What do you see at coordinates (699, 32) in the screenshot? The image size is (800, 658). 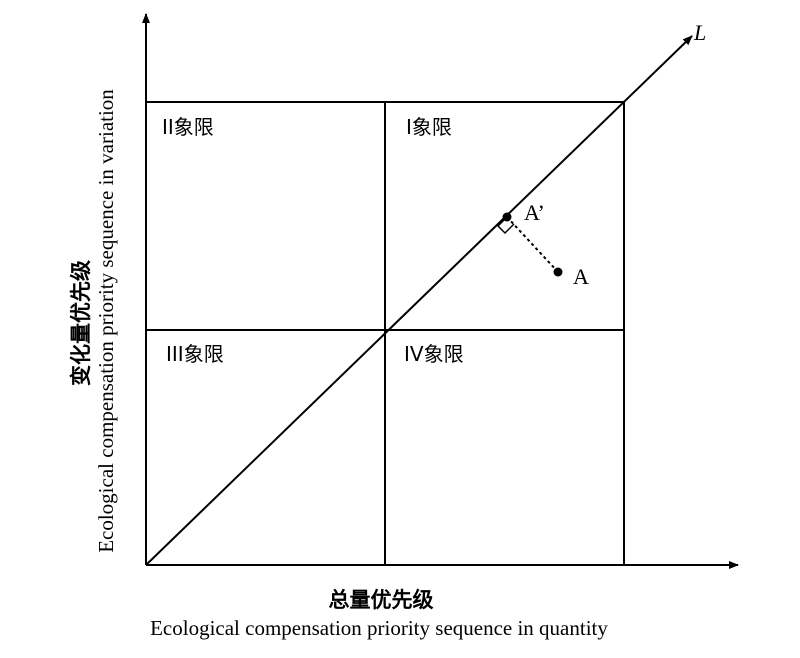 I see `line-l-label: L` at bounding box center [699, 32].